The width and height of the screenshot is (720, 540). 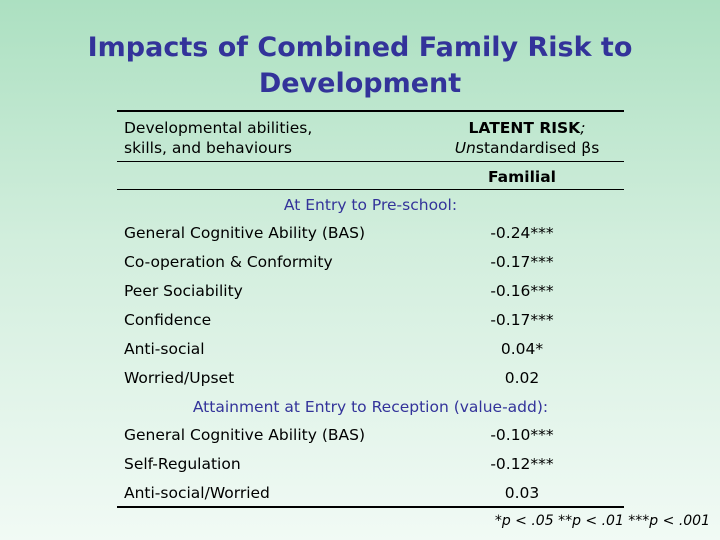 What do you see at coordinates (370, 189) in the screenshot?
I see `subheader-rule` at bounding box center [370, 189].